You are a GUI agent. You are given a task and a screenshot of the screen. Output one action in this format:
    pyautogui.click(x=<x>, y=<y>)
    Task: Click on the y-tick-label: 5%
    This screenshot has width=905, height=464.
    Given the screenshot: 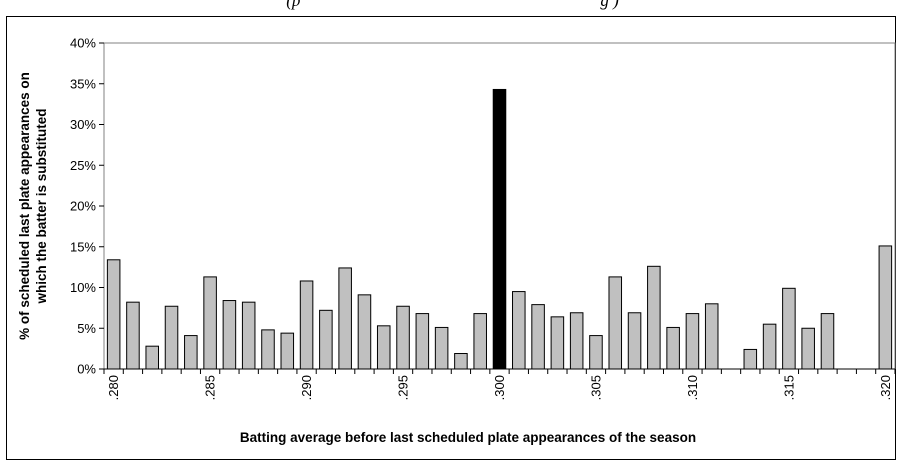 What is the action you would take?
    pyautogui.click(x=86, y=328)
    